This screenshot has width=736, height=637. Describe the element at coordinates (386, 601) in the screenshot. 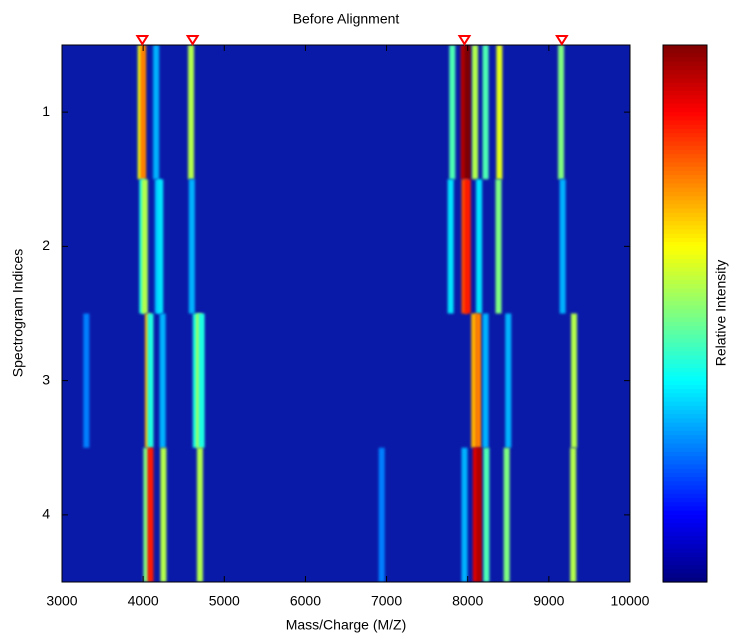

I see `x-tick-label: 7000` at that location.